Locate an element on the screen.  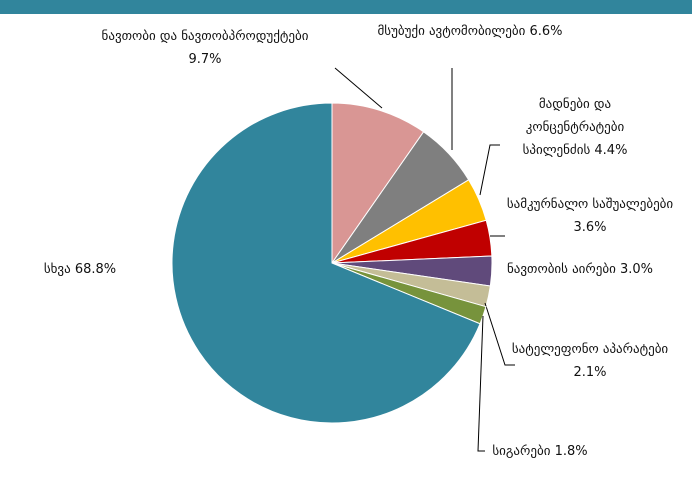
slice-label: სიგარები 1.8% is located at coordinates (540, 451).